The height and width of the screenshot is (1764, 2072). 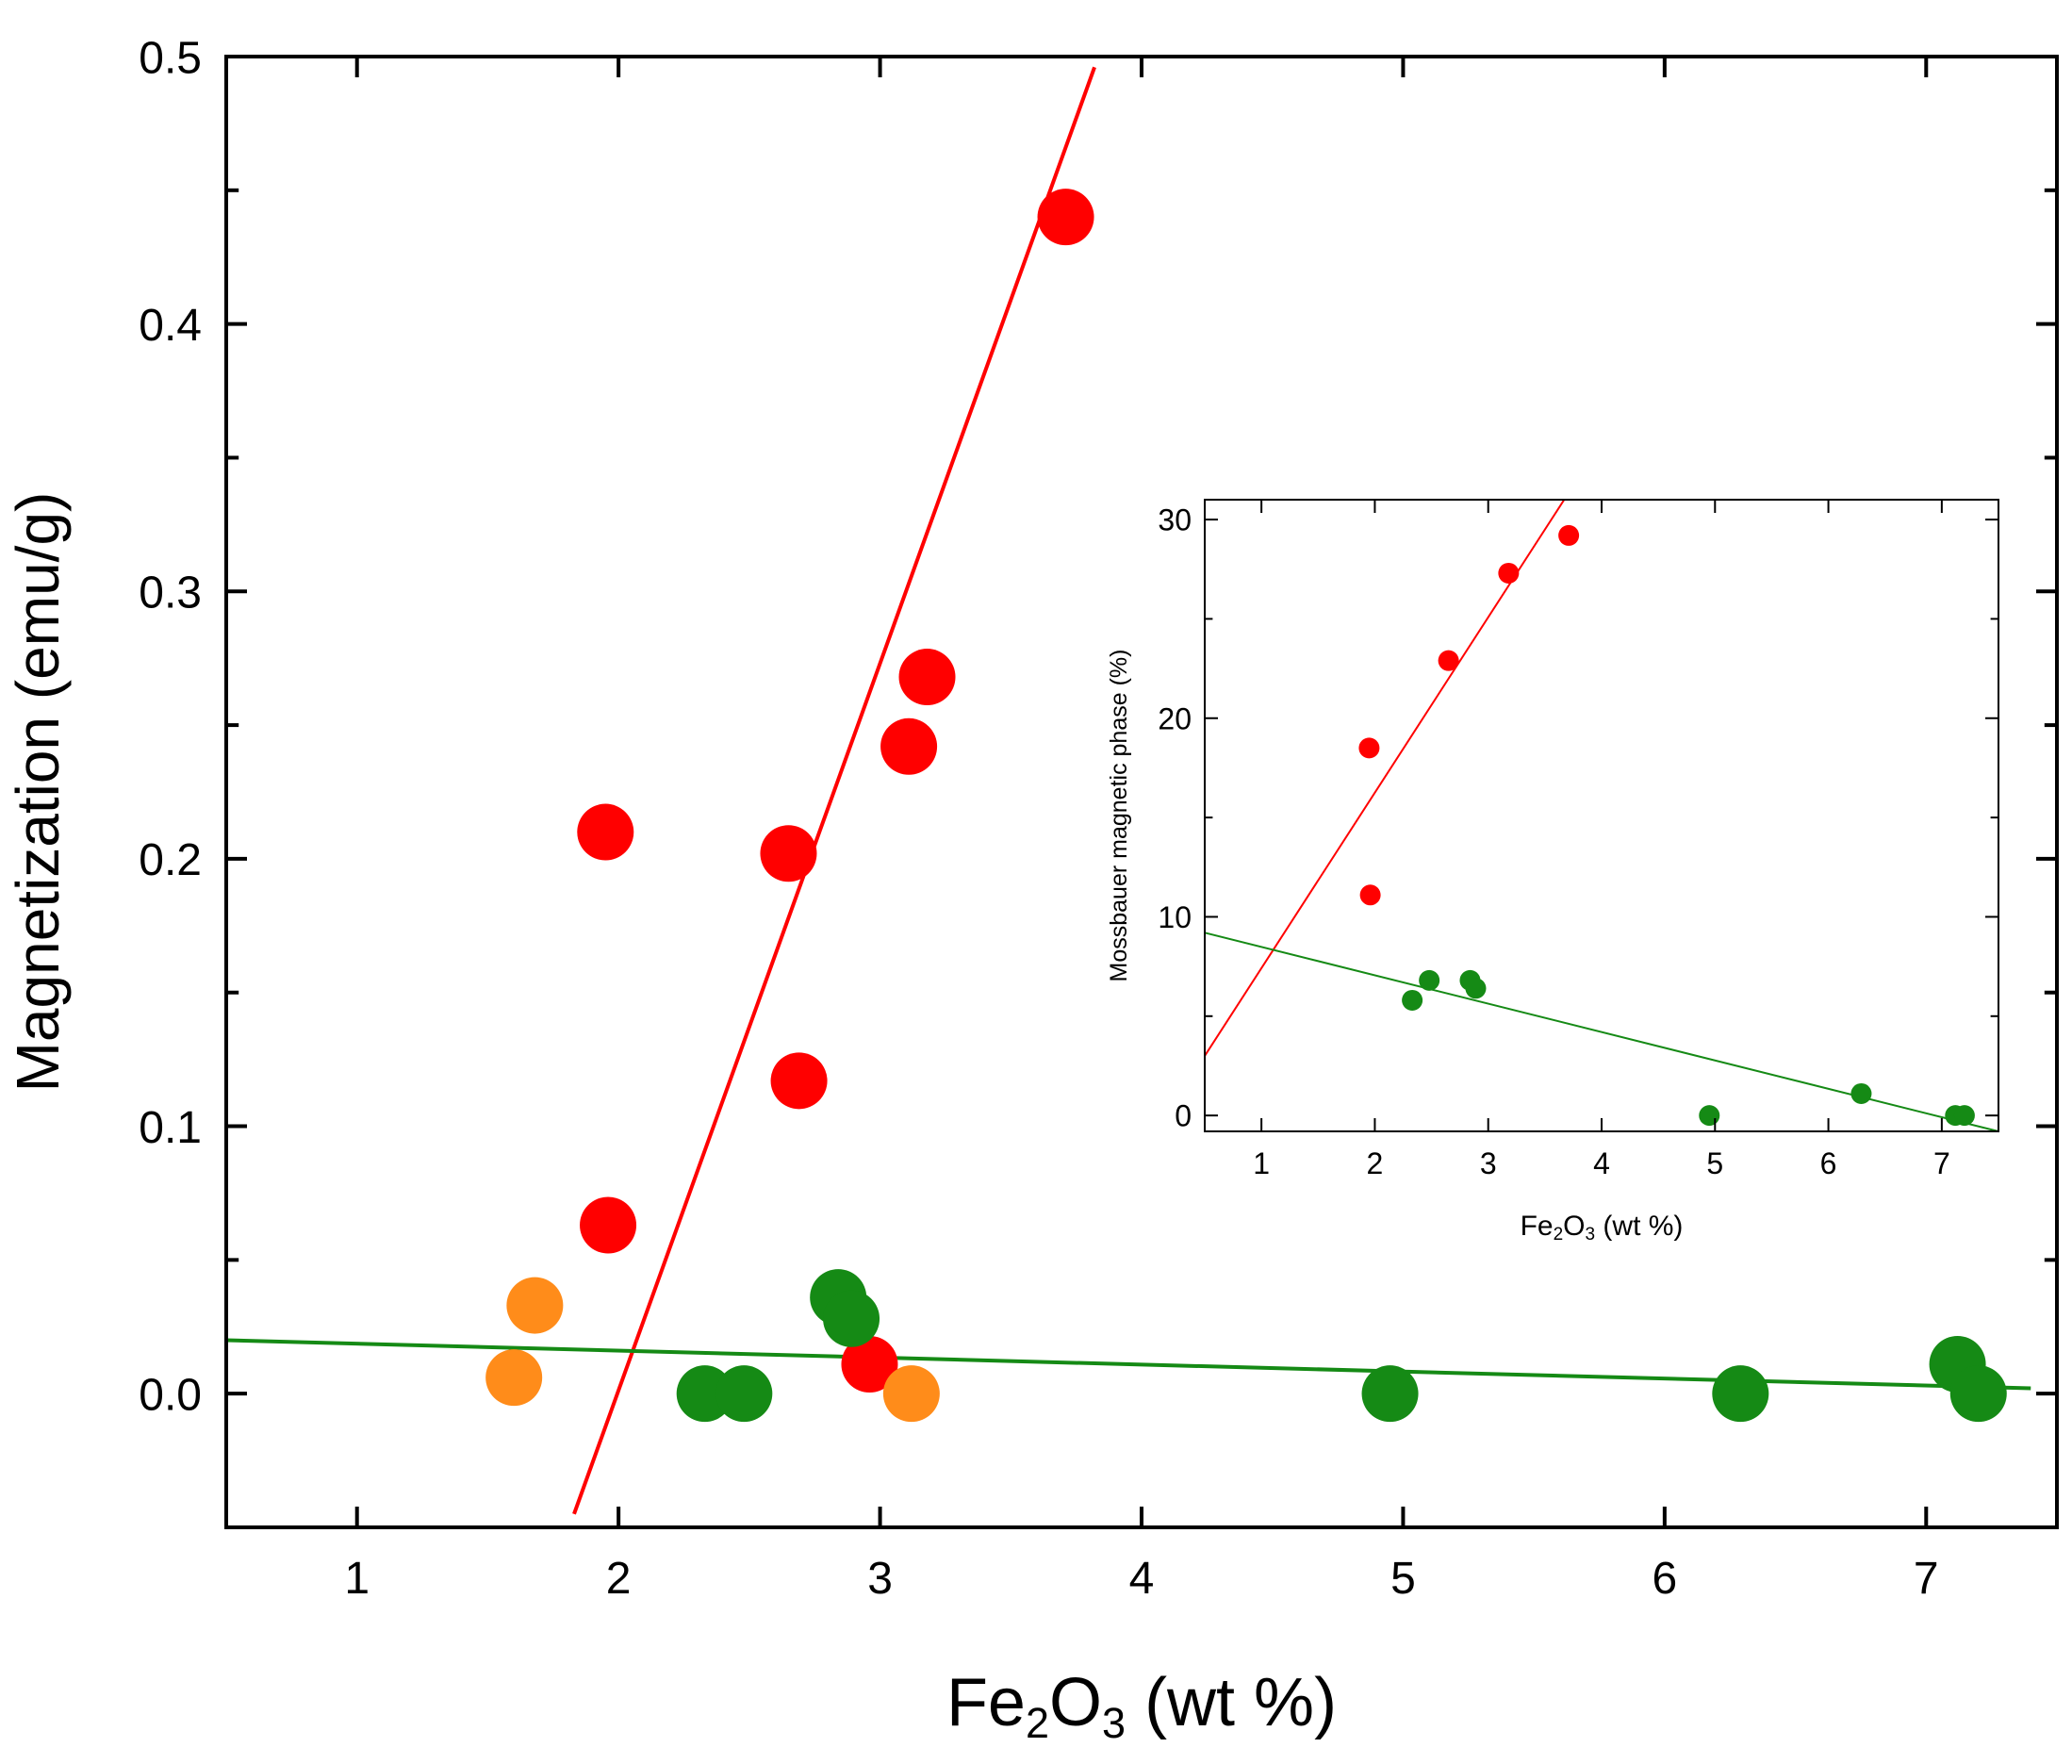 I want to click on inset-ytick-label-2: 20, so click(x=1175, y=718).